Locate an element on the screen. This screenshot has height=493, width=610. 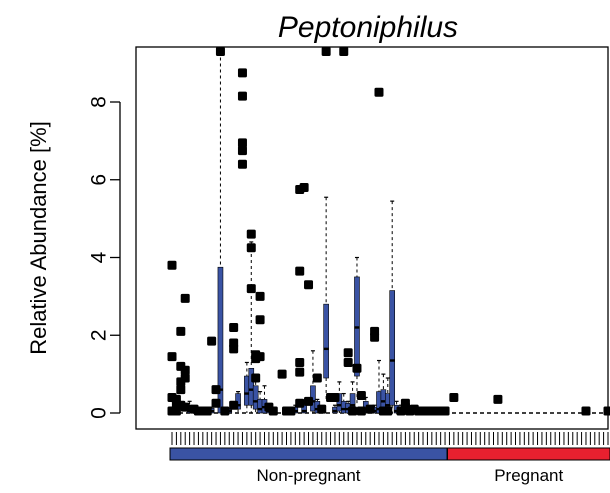
group-bars: Non-pregnant Pregnant is located at coordinates (389, 466).